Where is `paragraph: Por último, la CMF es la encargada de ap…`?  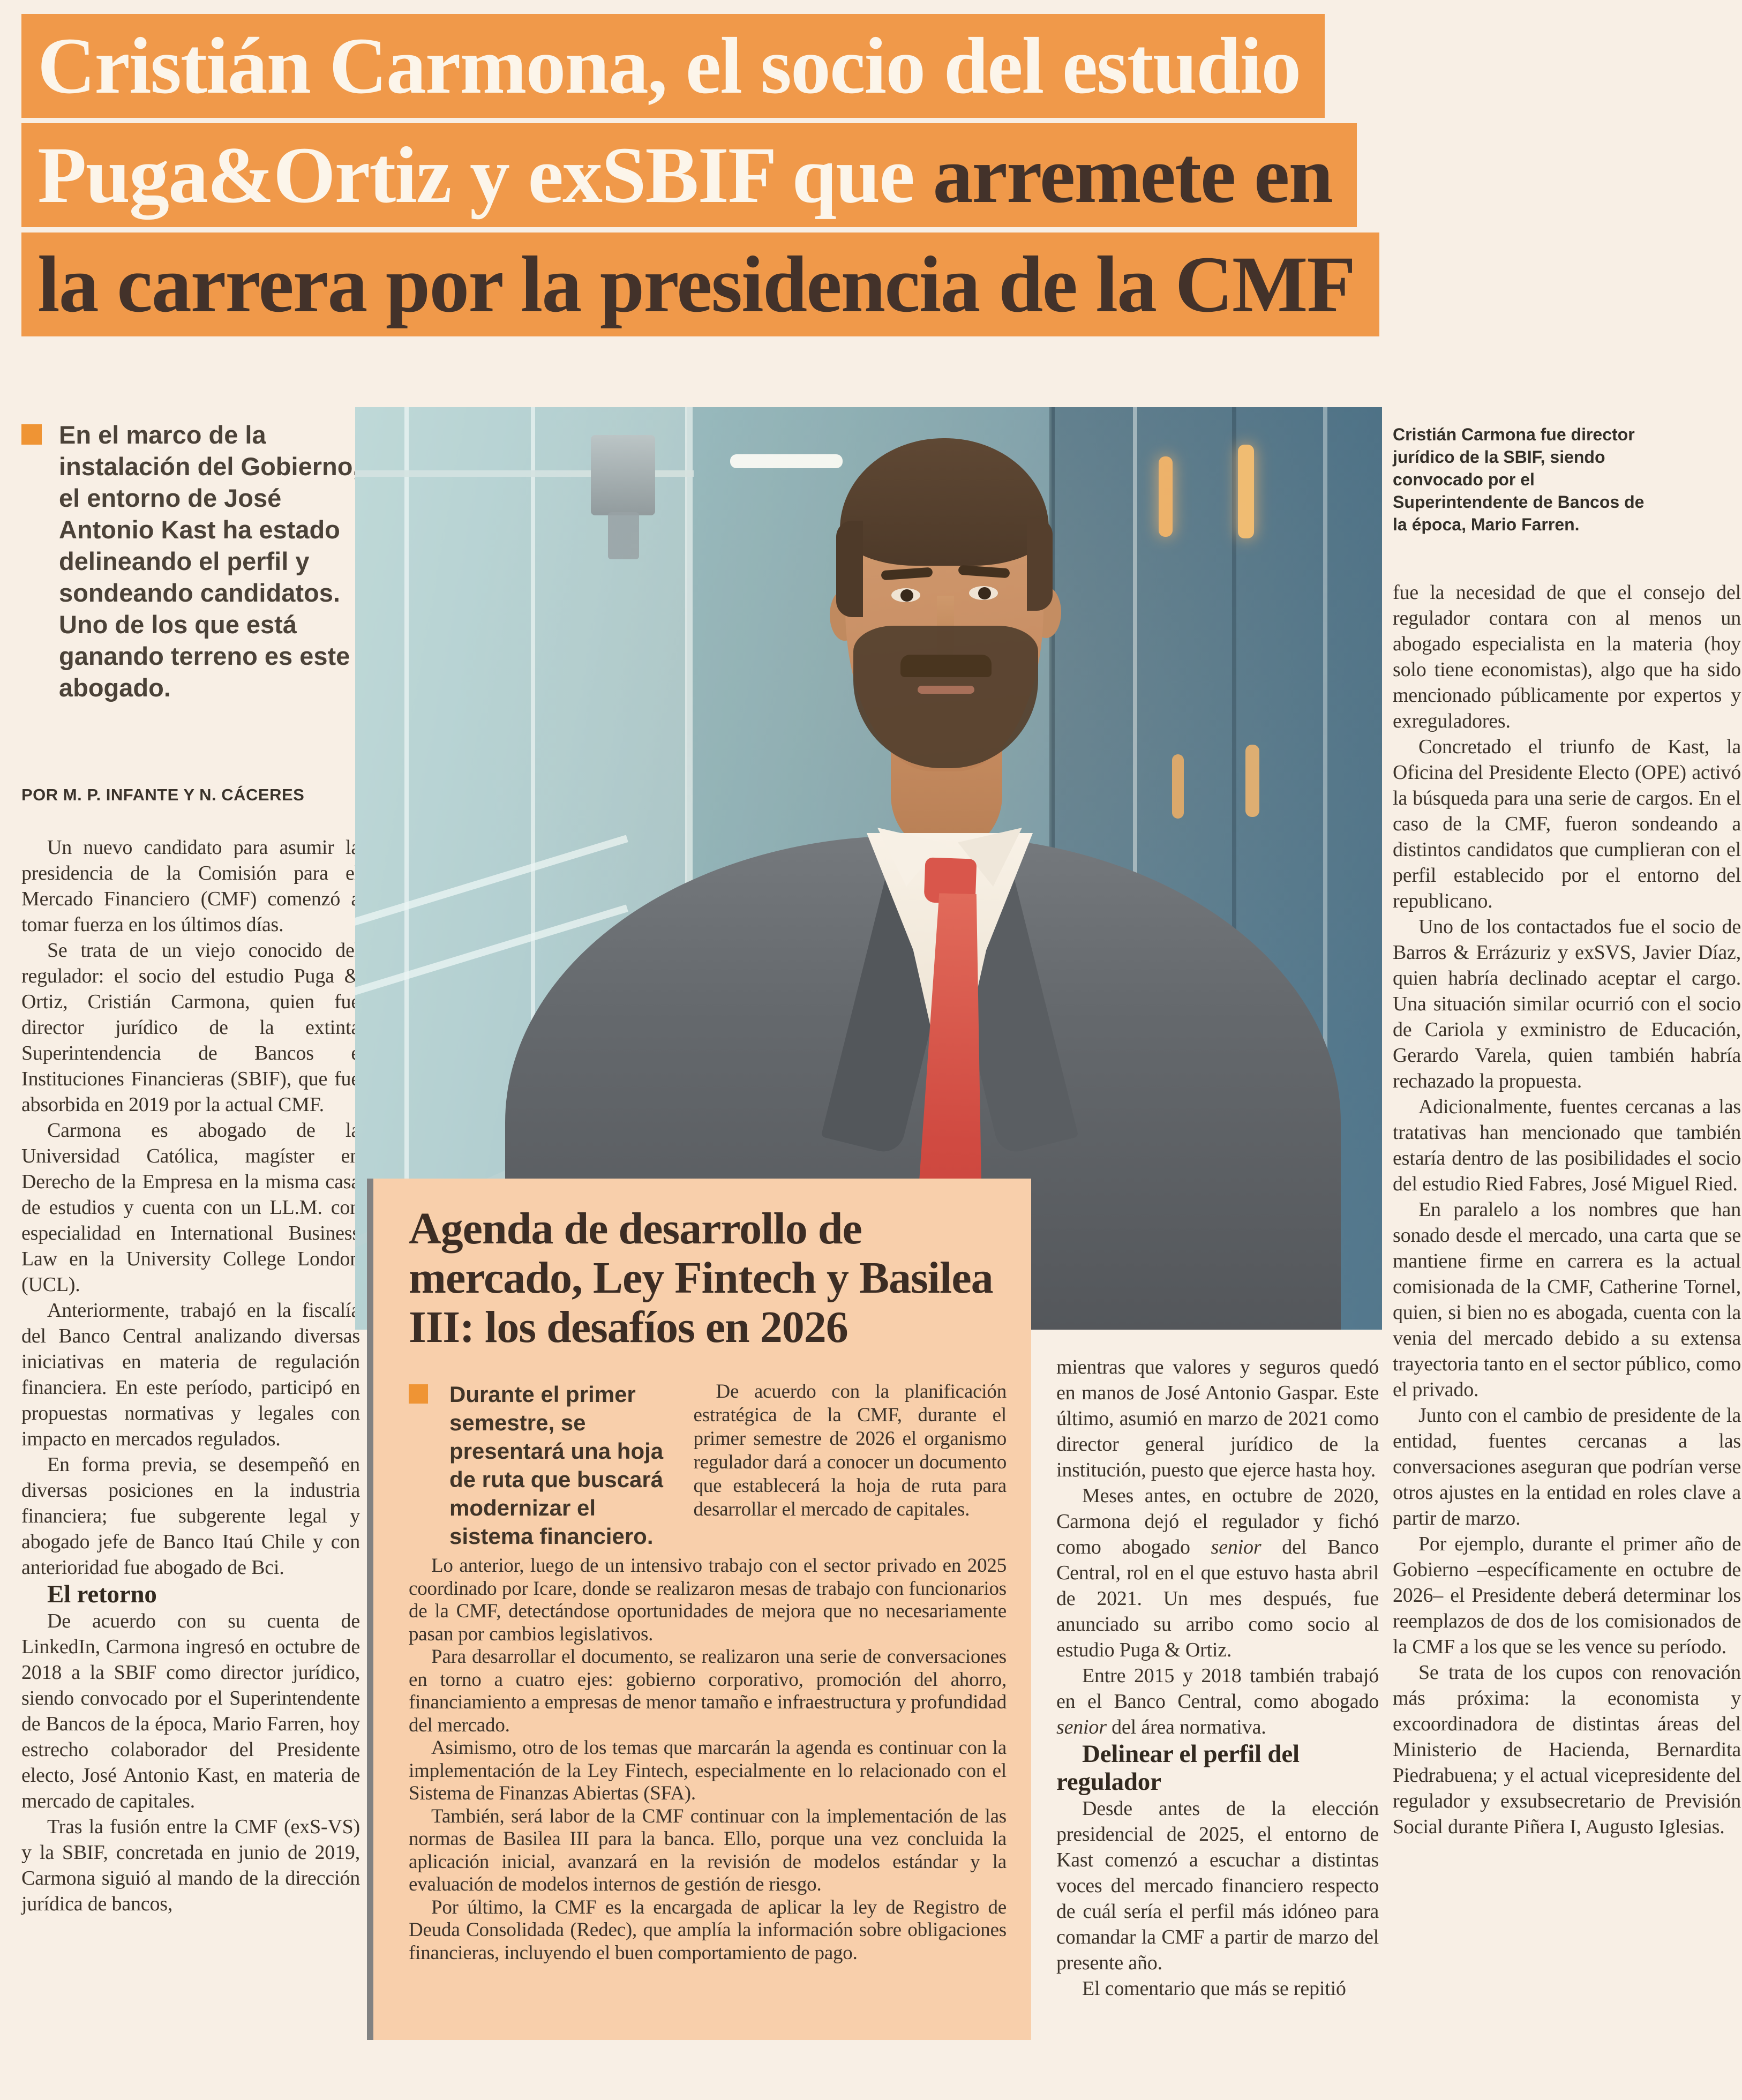
paragraph: Por último, la CMF es la encargada de ap… is located at coordinates (708, 1930).